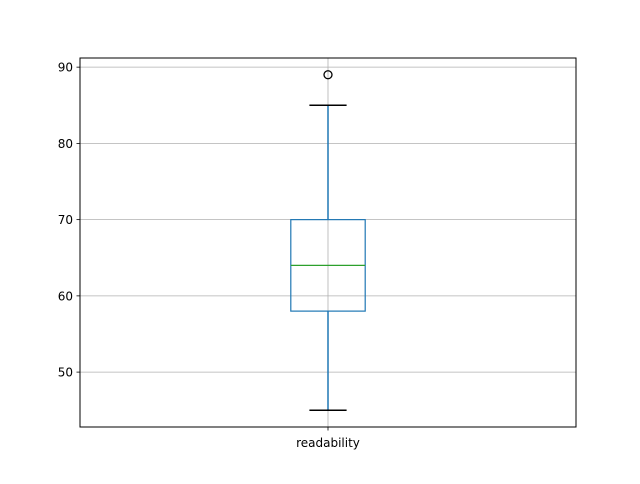 This screenshot has height=484, width=640. What do you see at coordinates (328, 75) in the screenshot?
I see `outlier-point` at bounding box center [328, 75].